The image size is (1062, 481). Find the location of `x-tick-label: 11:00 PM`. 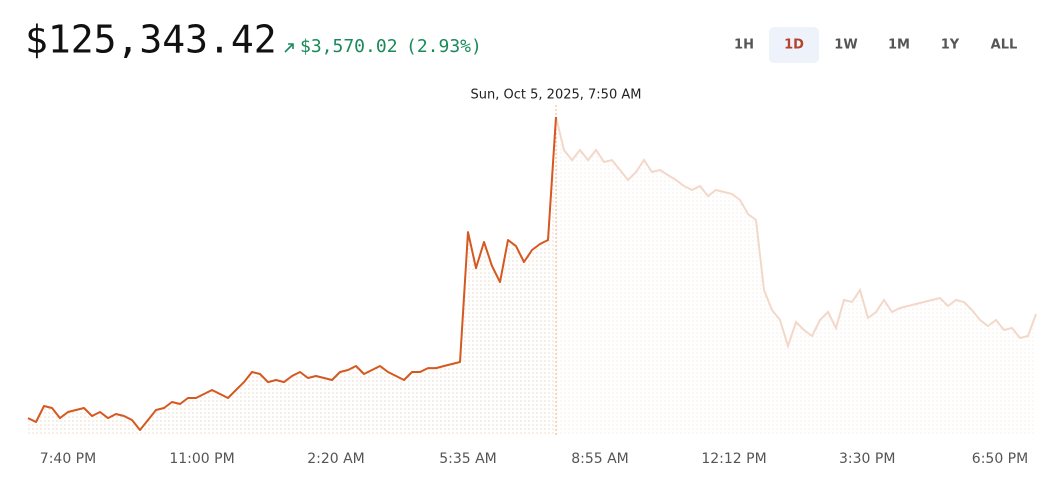

x-tick-label: 11:00 PM is located at coordinates (201, 459).